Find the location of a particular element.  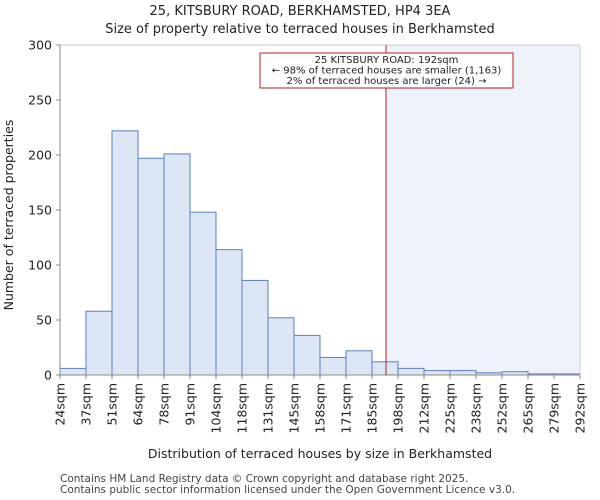

x-tick-label: 24sqm is located at coordinates (60, 404).